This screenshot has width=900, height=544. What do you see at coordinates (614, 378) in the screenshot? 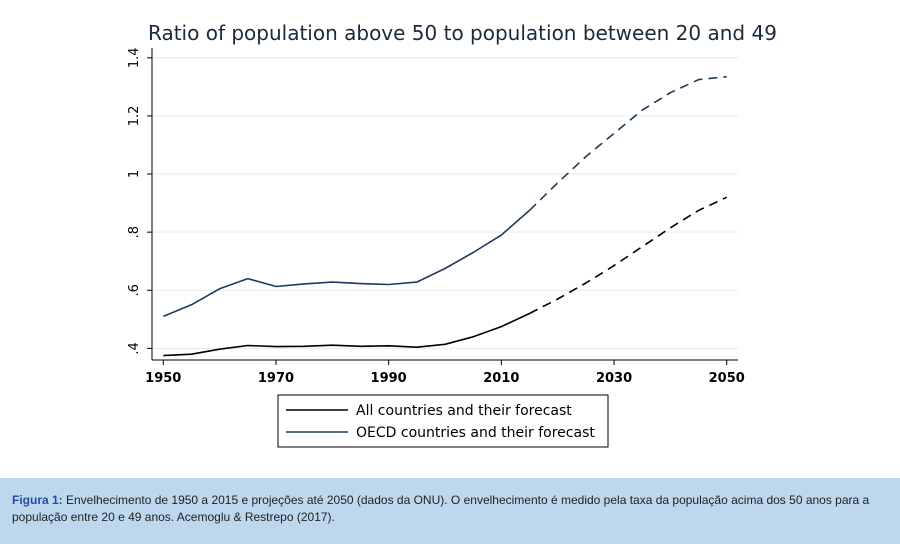
I see `x-tick-label: 2030` at bounding box center [614, 378].